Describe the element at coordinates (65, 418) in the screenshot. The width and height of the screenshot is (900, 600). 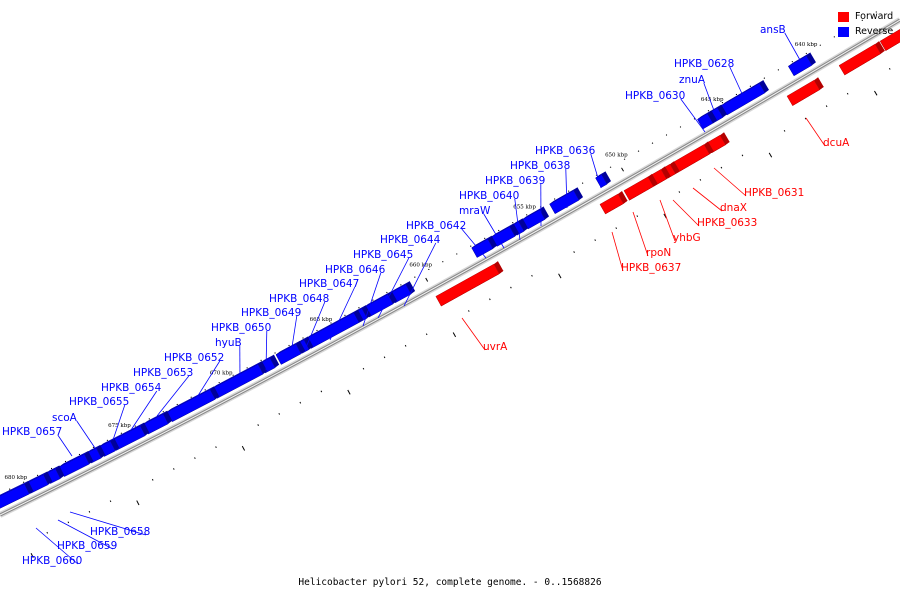
I see `gene-label: scoA` at that location.